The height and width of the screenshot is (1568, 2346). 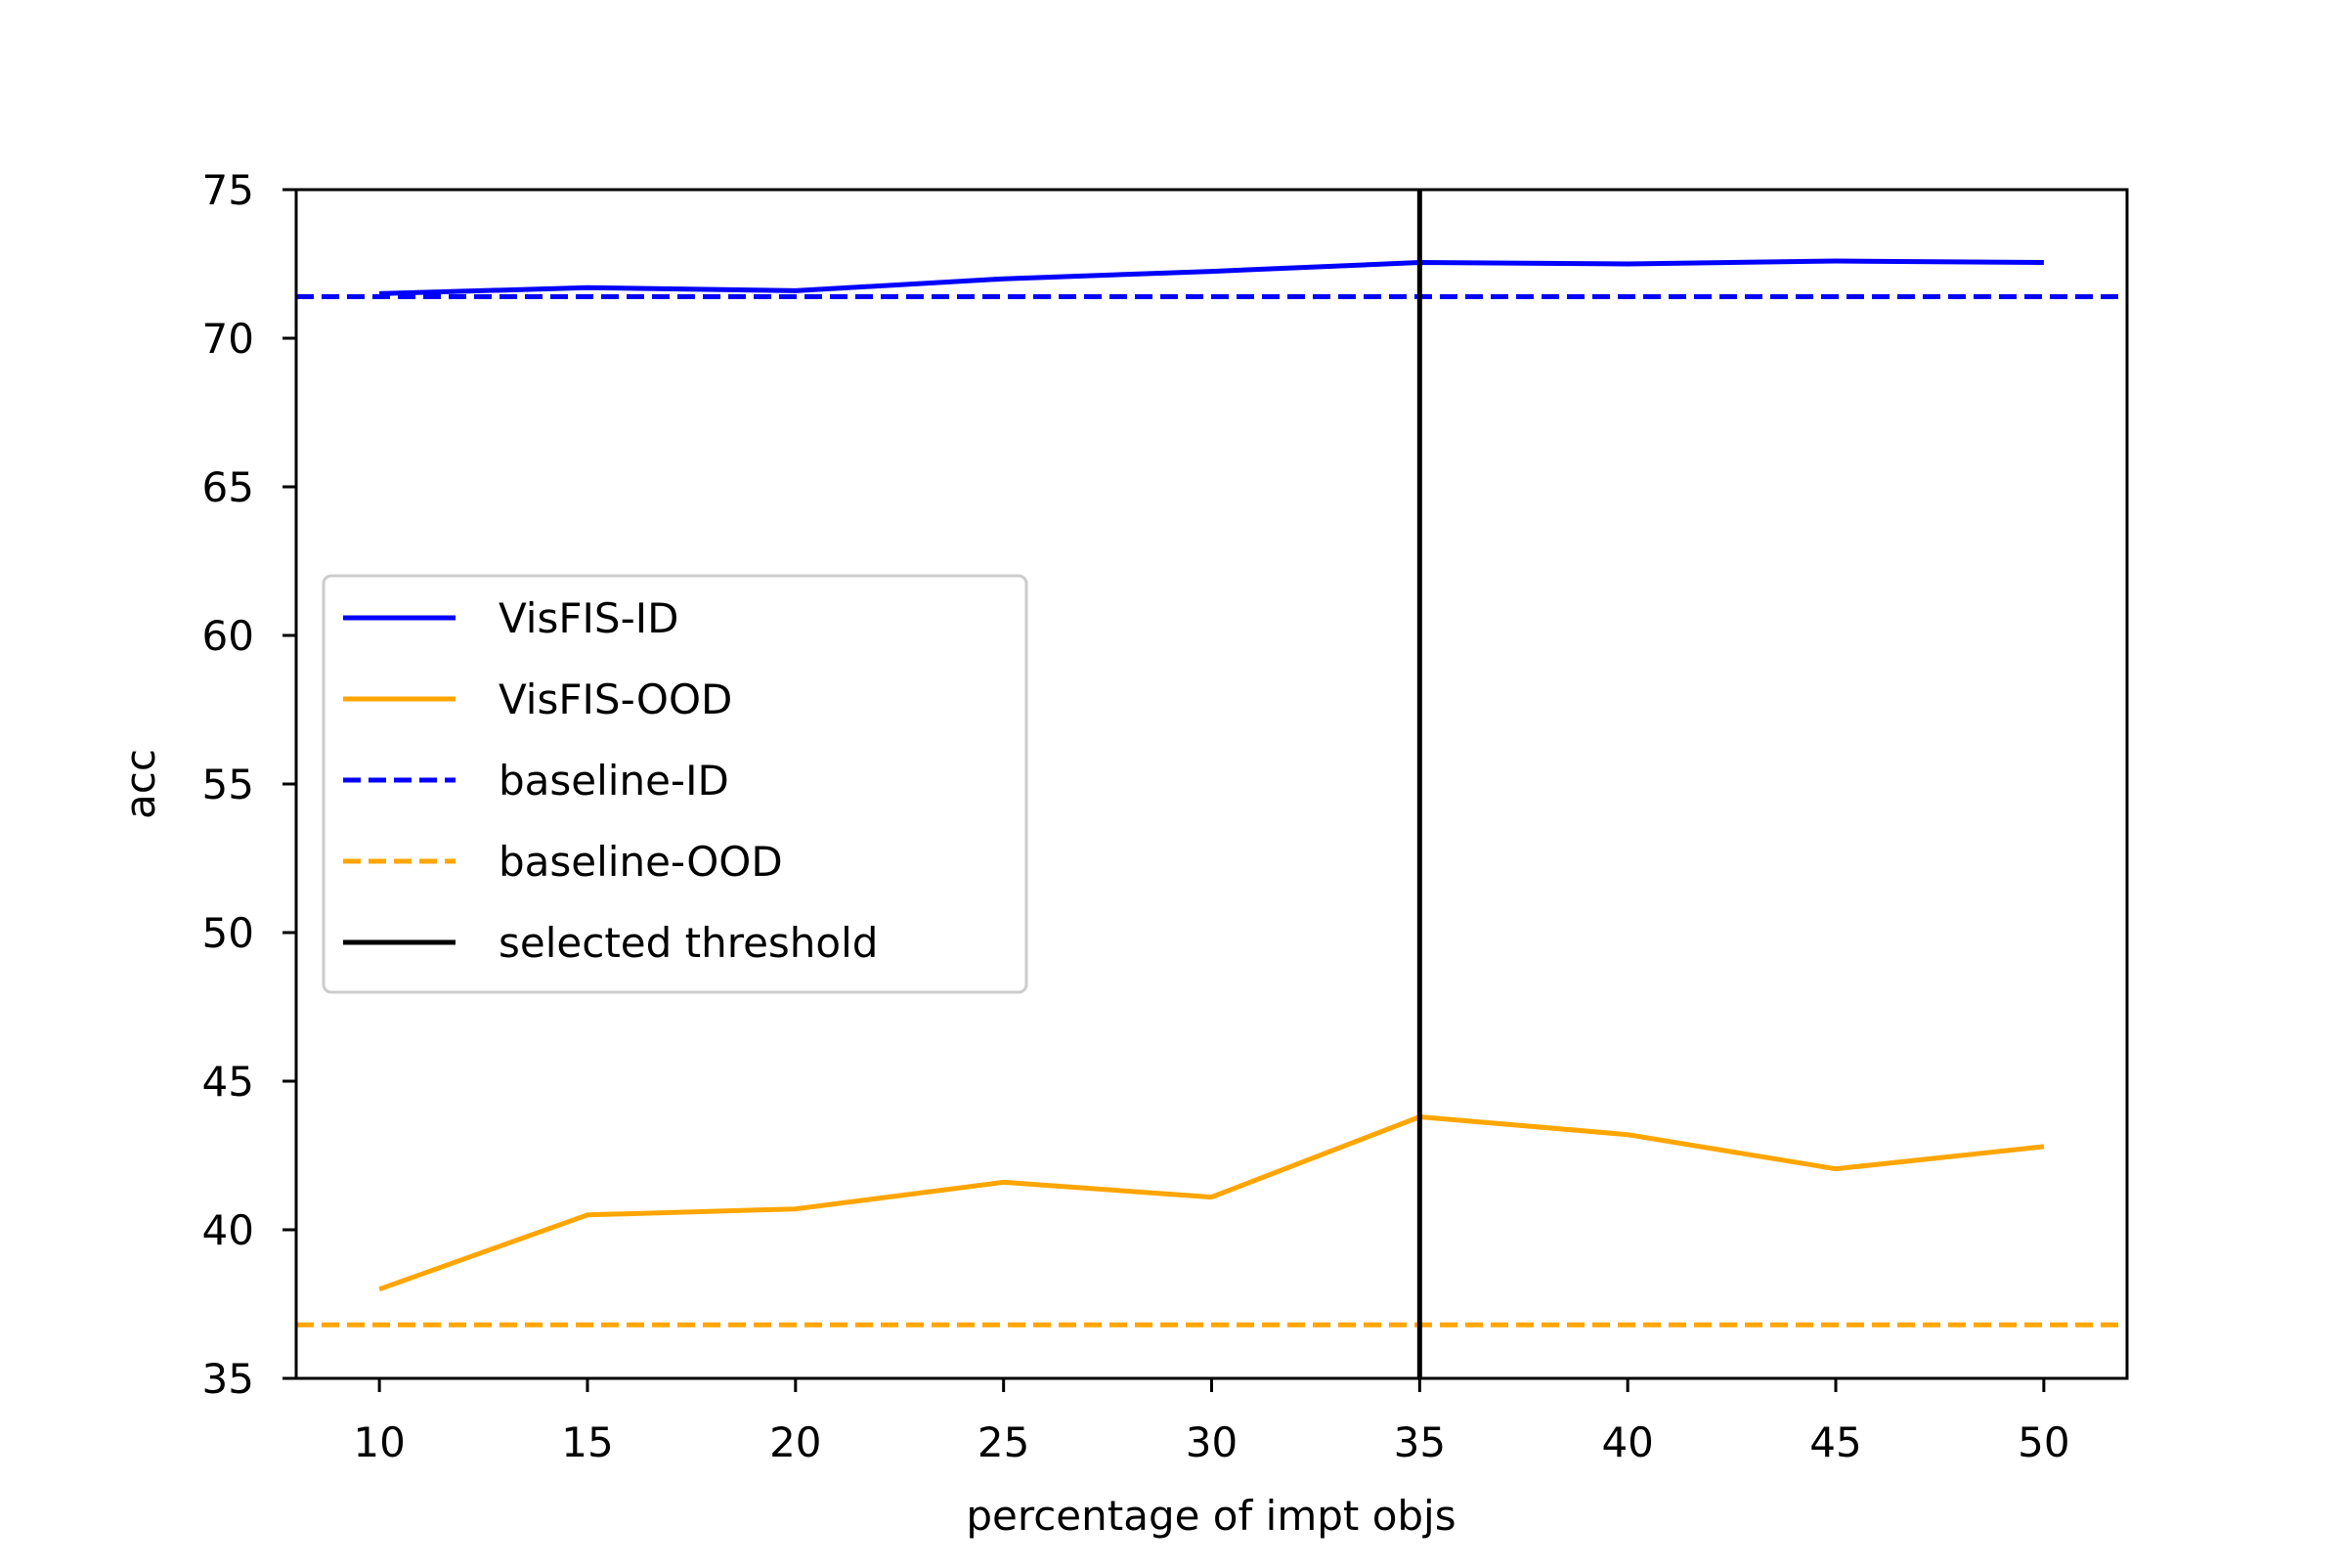 What do you see at coordinates (228, 785) in the screenshot?
I see `y-tick-label: 55` at bounding box center [228, 785].